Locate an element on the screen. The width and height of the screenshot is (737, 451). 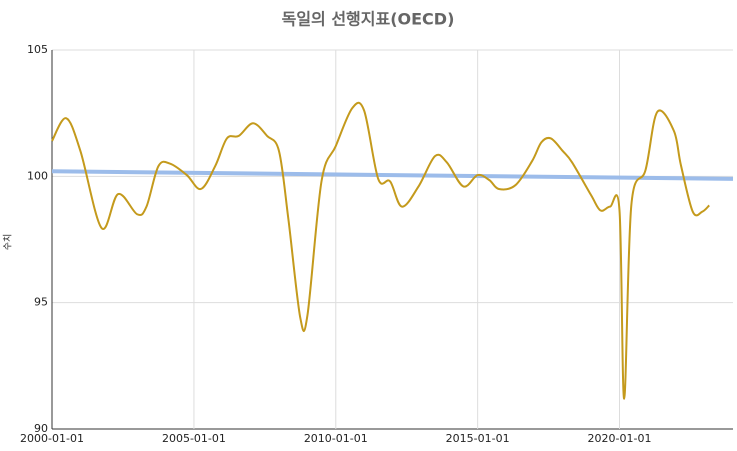
line is located at coordinates (392, 175).